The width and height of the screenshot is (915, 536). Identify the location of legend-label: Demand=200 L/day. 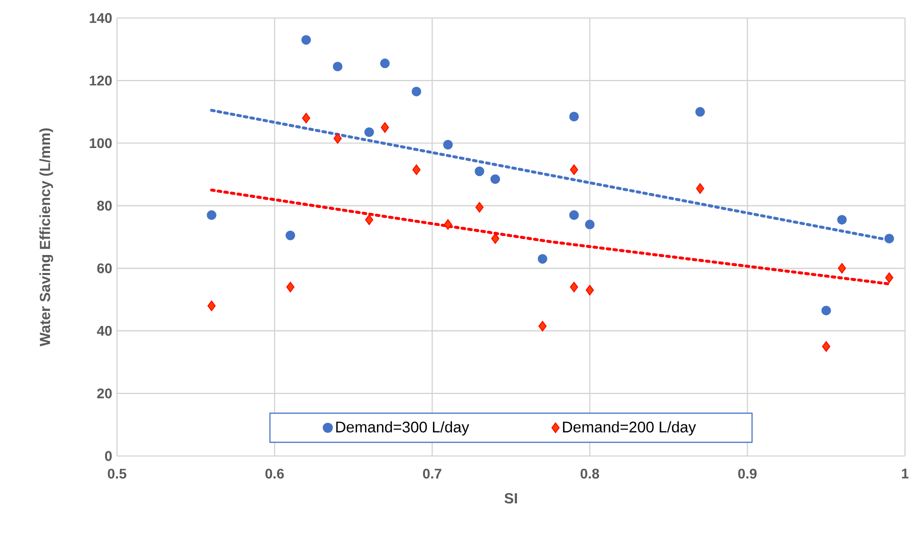
(629, 428).